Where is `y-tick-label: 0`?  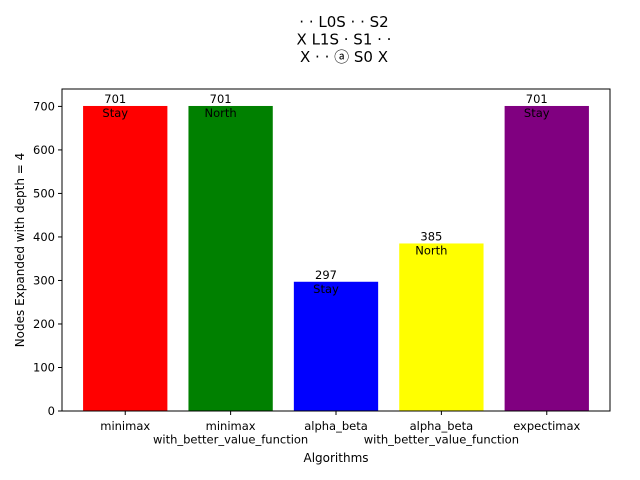
y-tick-label: 0 is located at coordinates (51, 411).